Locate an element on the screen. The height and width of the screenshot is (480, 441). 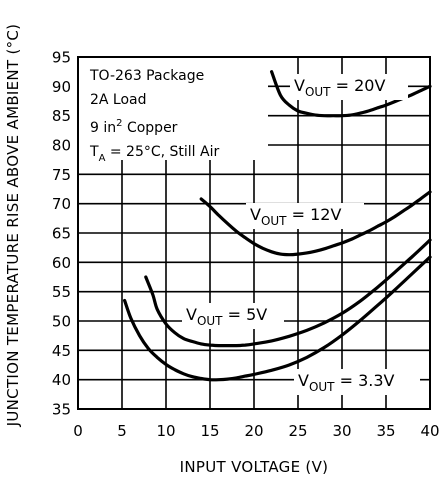
y-tick-label: 45 is located at coordinates (61, 351).